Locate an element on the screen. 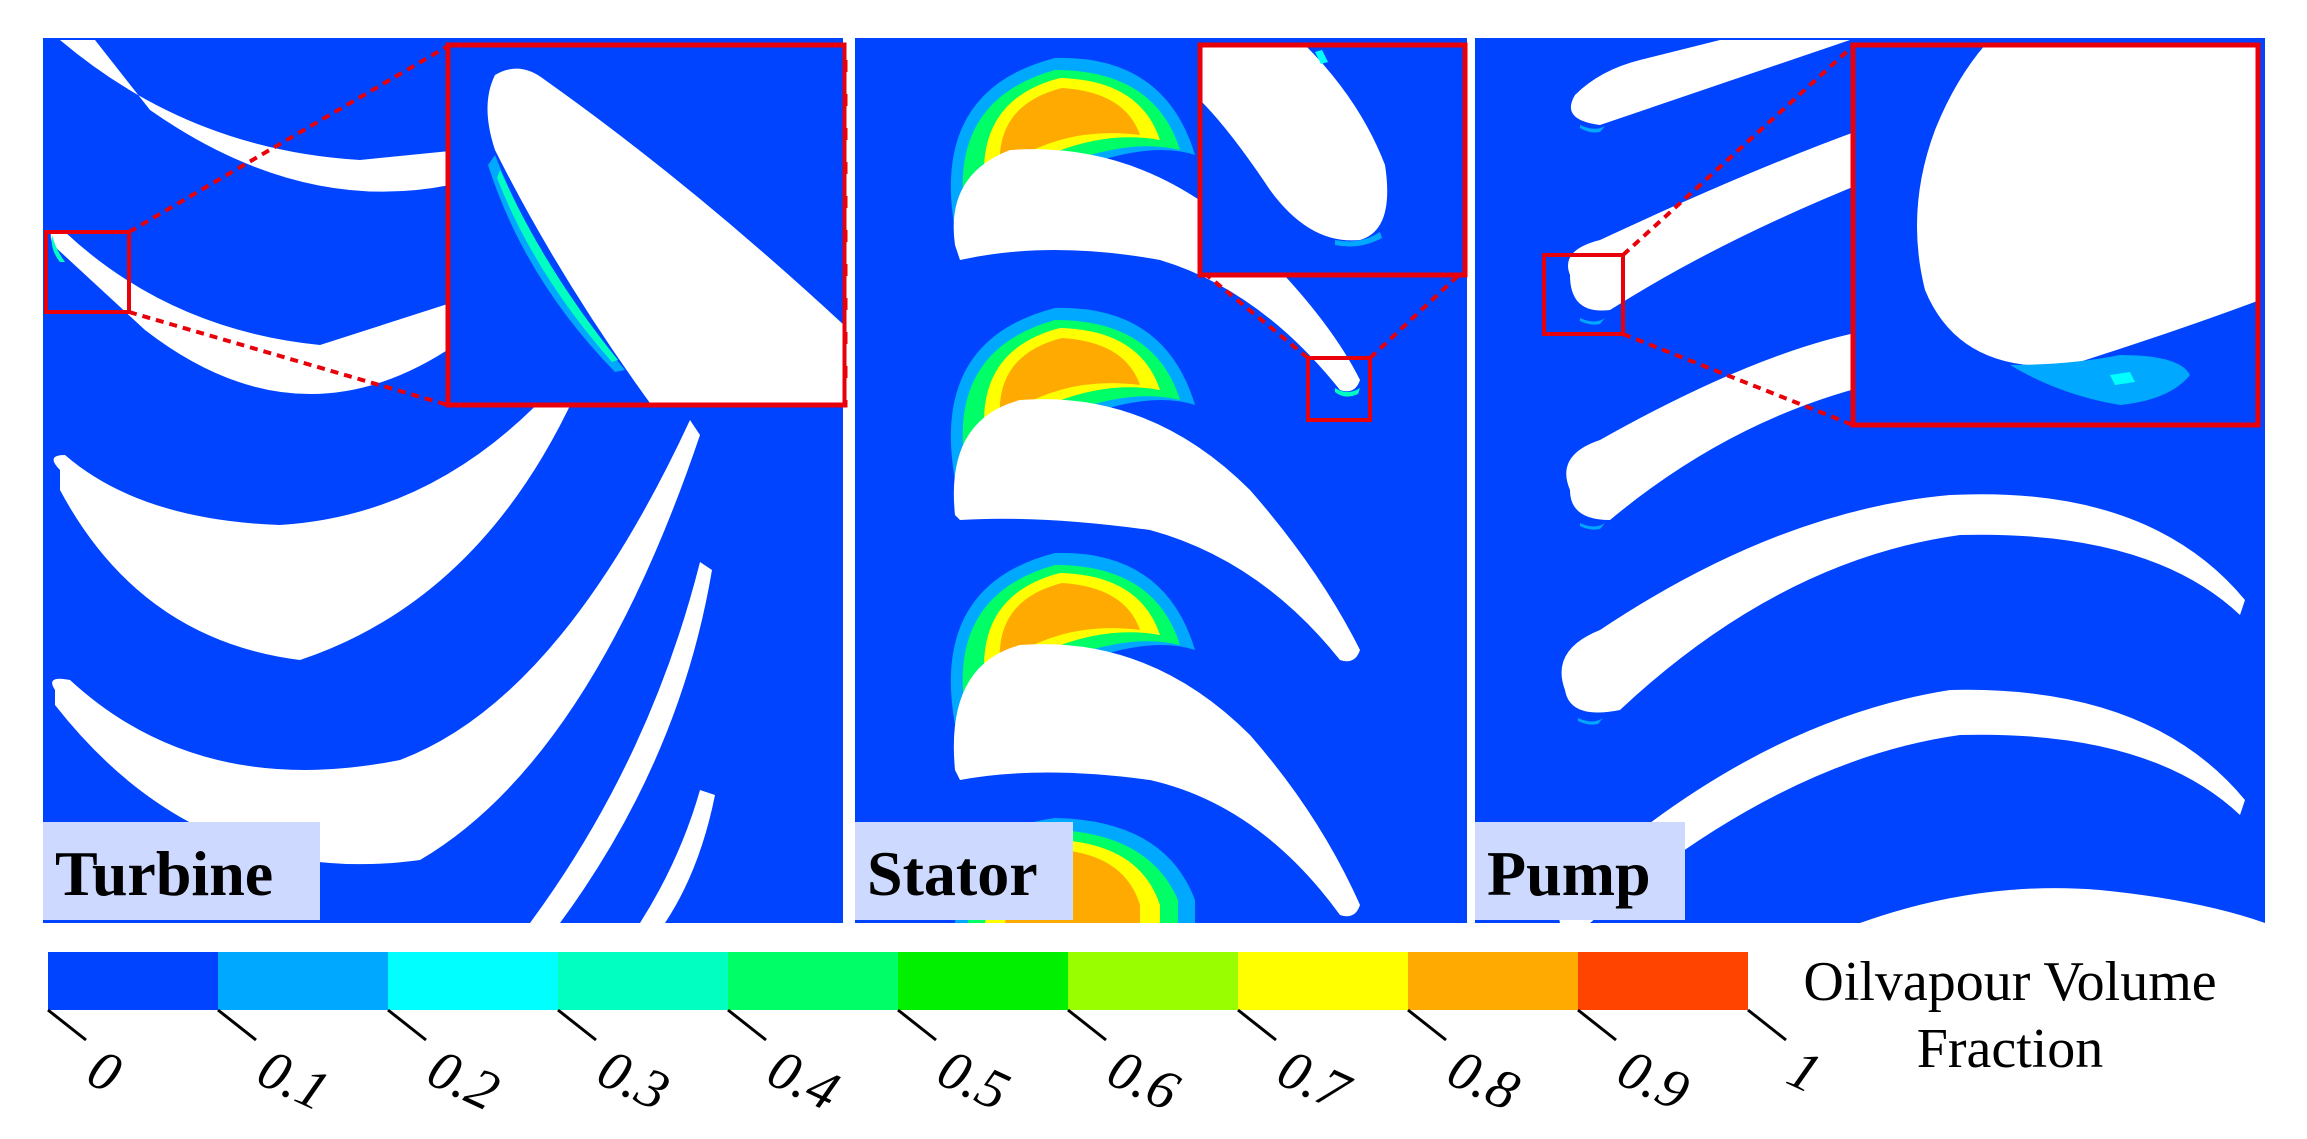 The width and height of the screenshot is (2307, 1139). turbine-zoom-frame is located at coordinates (646, 225).